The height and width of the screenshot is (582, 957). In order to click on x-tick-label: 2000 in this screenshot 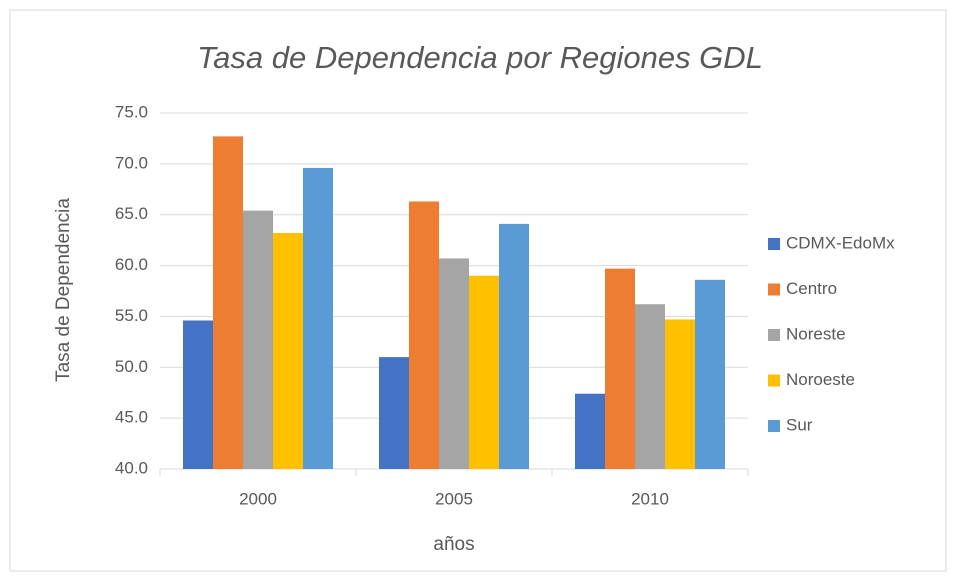, I will do `click(258, 498)`.